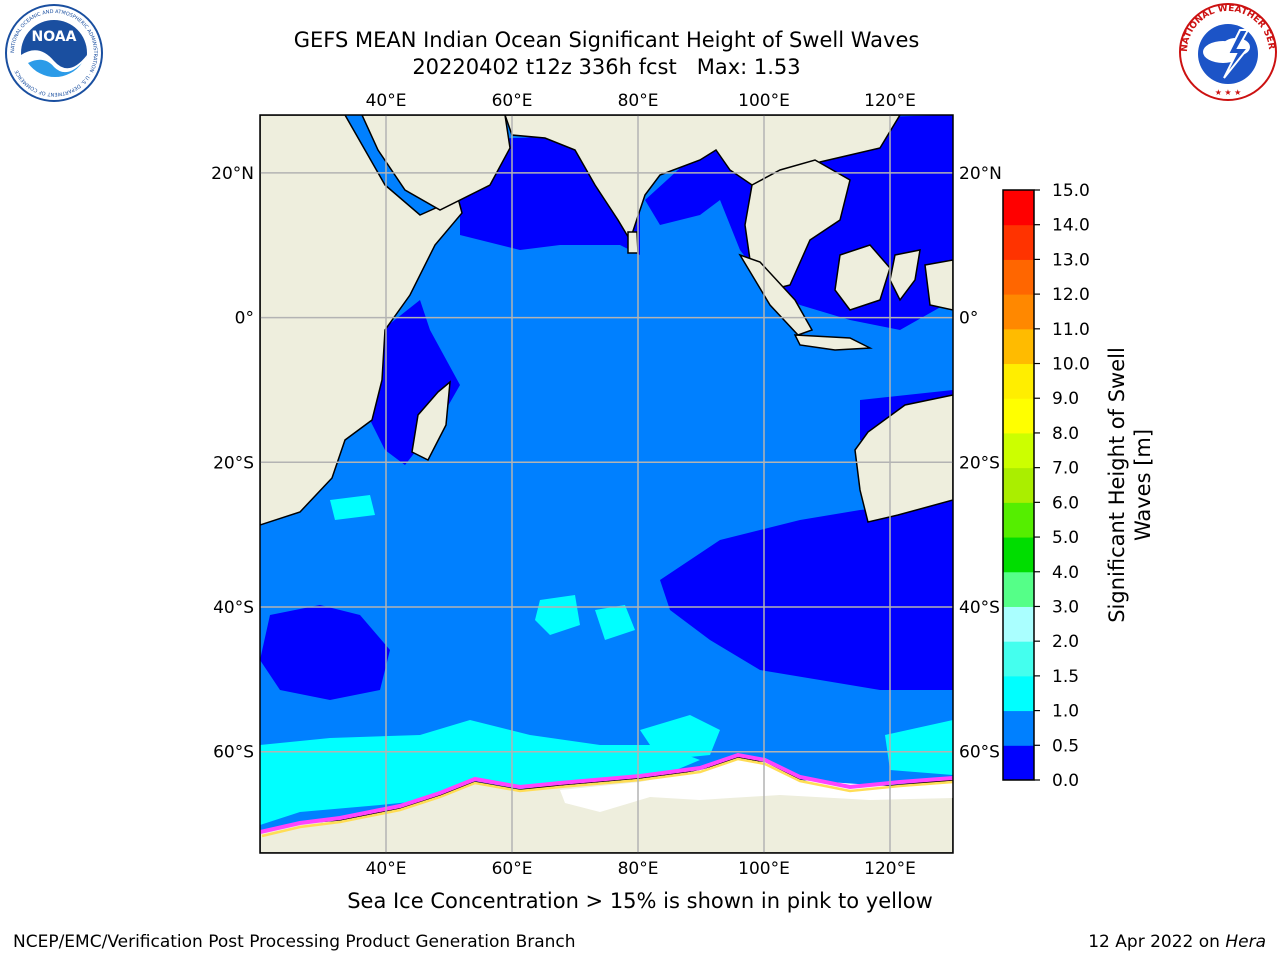  I want to click on latitude-labels-left: 20°N 0° 20°S 40°S 60°S, so click(232, 463).